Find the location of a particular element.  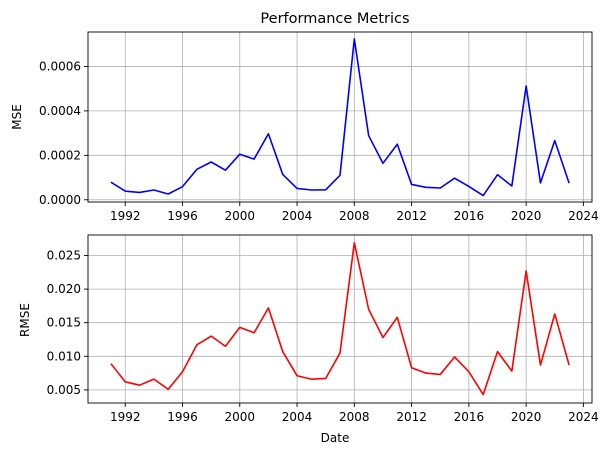

mse-x-tick-label: 2012 is located at coordinates (411, 216).